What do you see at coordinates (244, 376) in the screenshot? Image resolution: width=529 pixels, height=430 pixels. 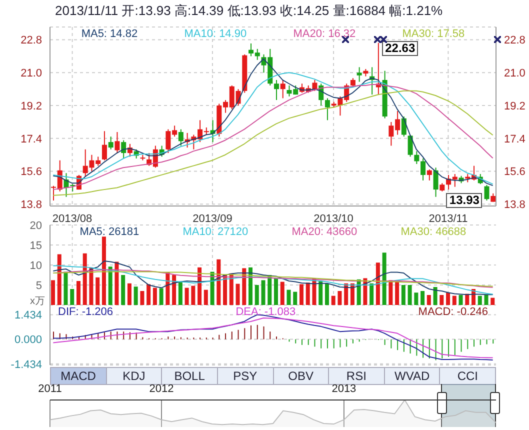 I see `text: PSY` at bounding box center [244, 376].